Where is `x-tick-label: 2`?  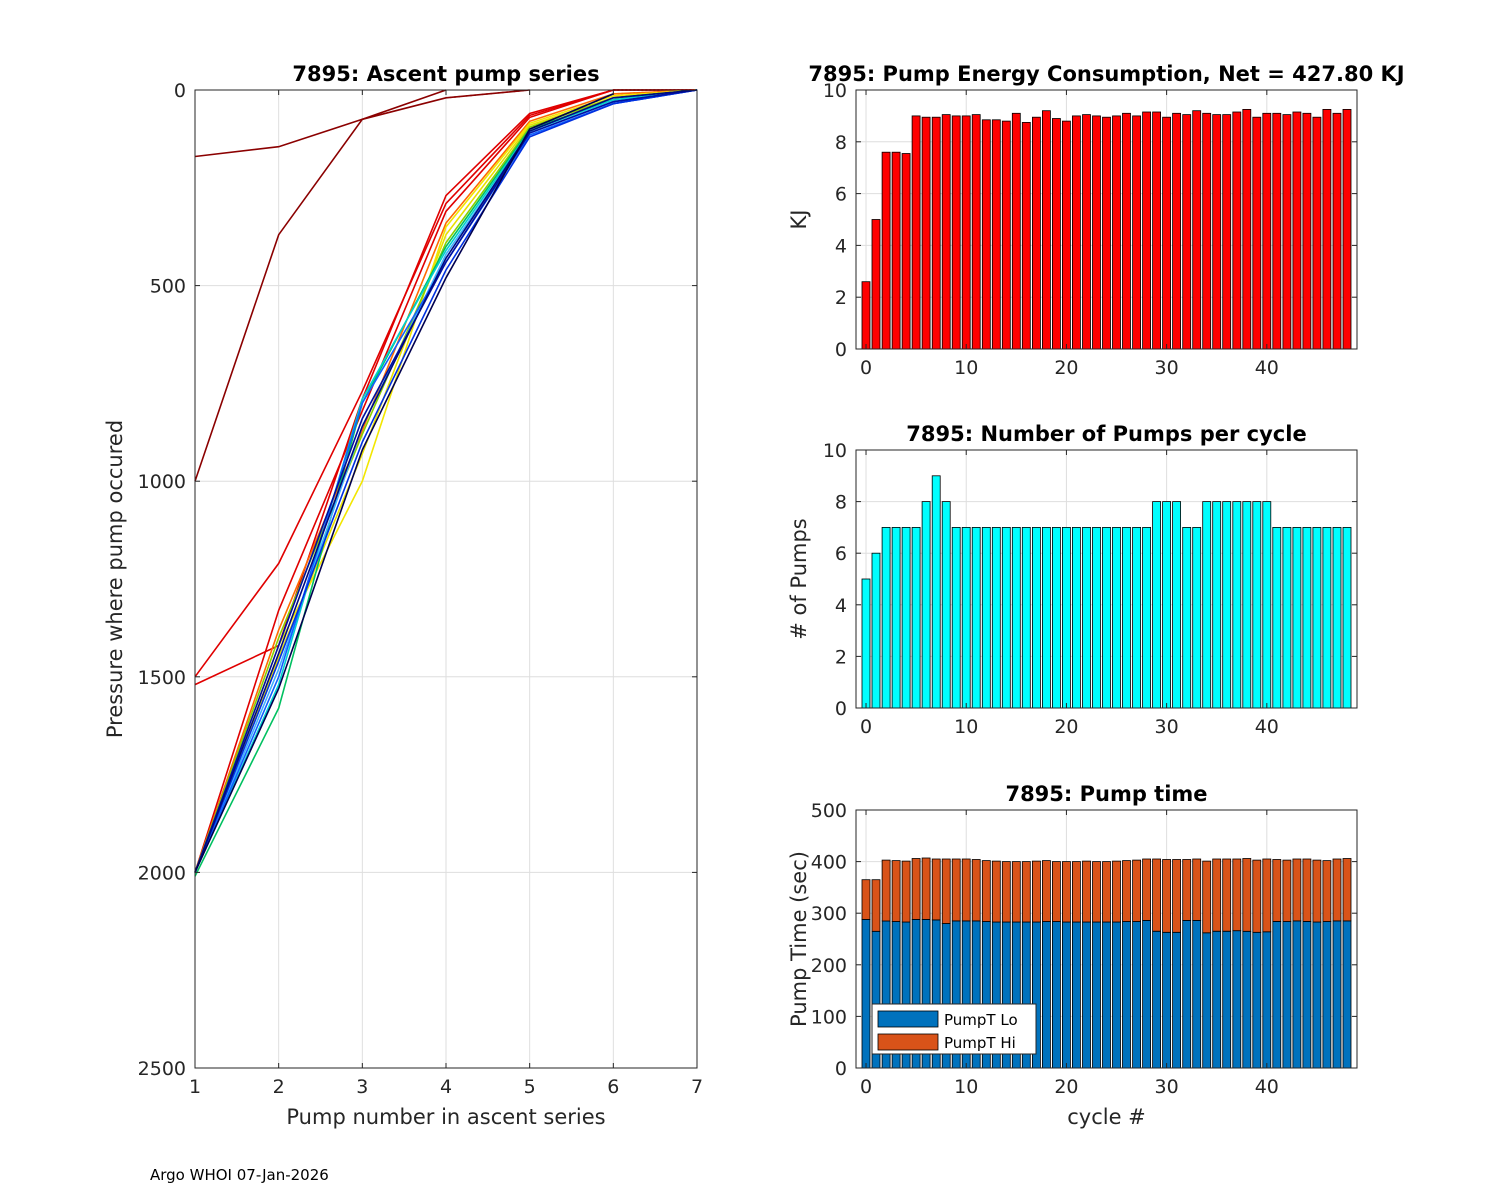
x-tick-label: 2 is located at coordinates (279, 1087).